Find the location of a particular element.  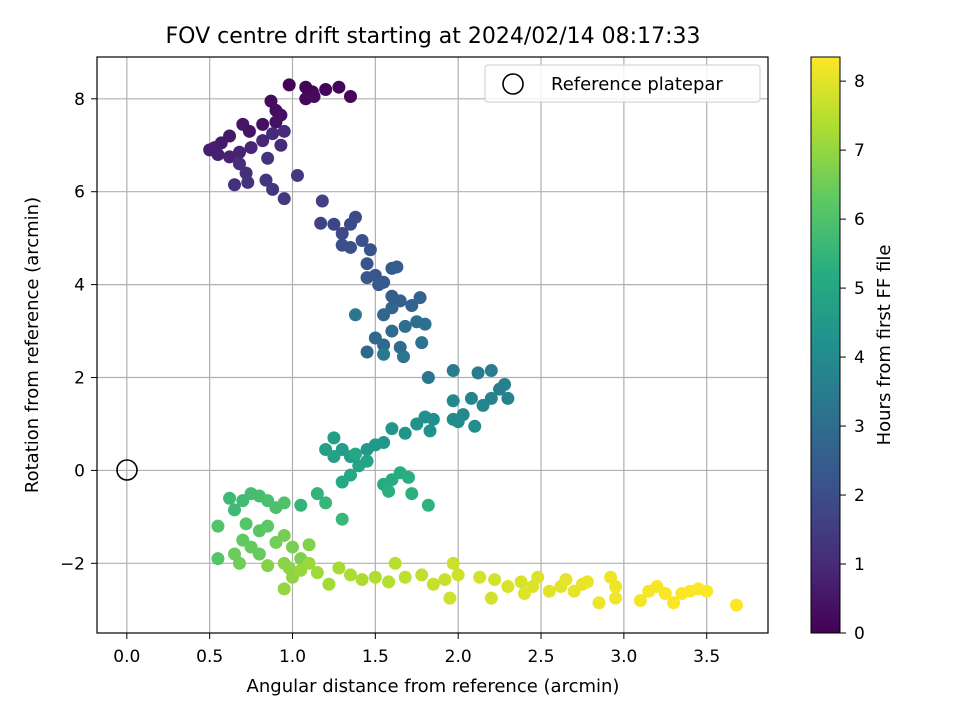

y-tick-label-1: 0 is located at coordinates (79, 471).